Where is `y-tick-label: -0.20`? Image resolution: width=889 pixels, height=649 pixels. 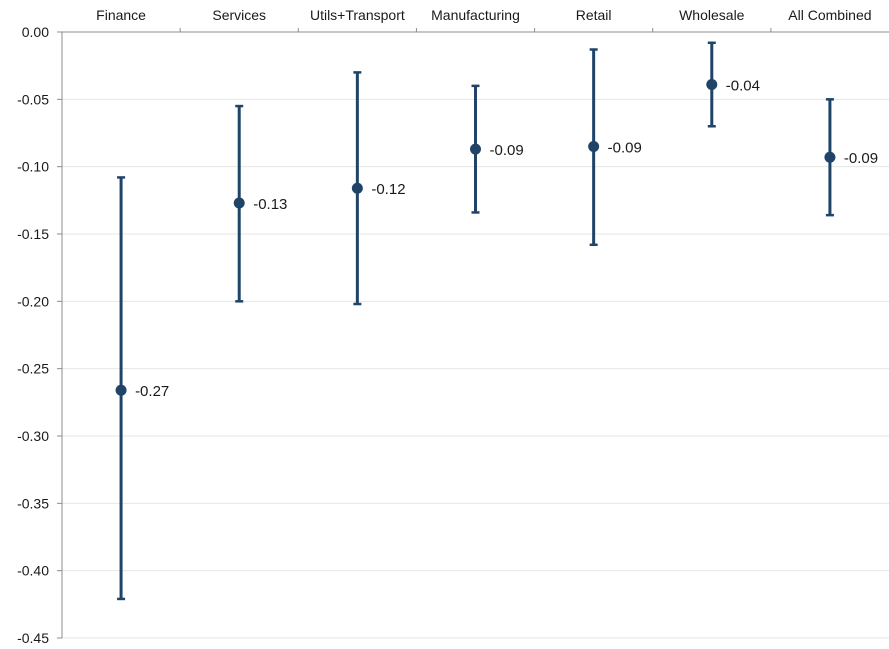
y-tick-label: -0.20 is located at coordinates (33, 301).